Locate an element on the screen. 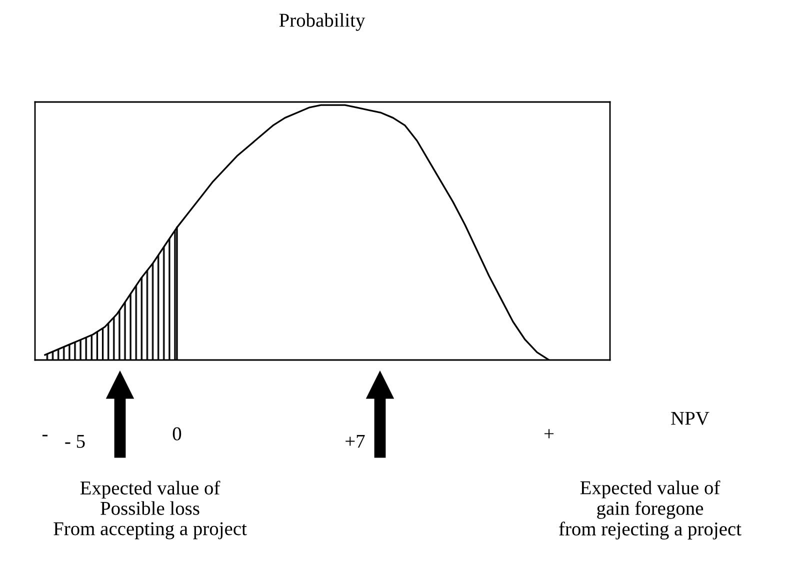  x-tick-label: 0 is located at coordinates (177, 433).